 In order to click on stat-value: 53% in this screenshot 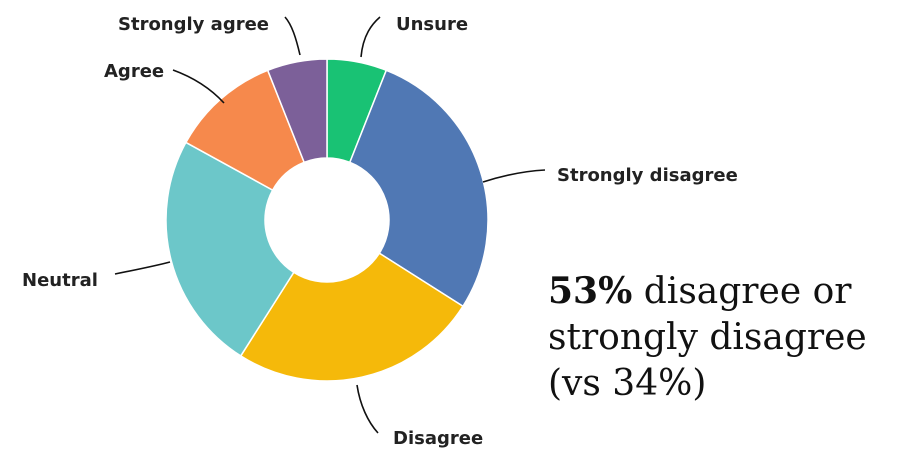, I will do `click(590, 291)`.